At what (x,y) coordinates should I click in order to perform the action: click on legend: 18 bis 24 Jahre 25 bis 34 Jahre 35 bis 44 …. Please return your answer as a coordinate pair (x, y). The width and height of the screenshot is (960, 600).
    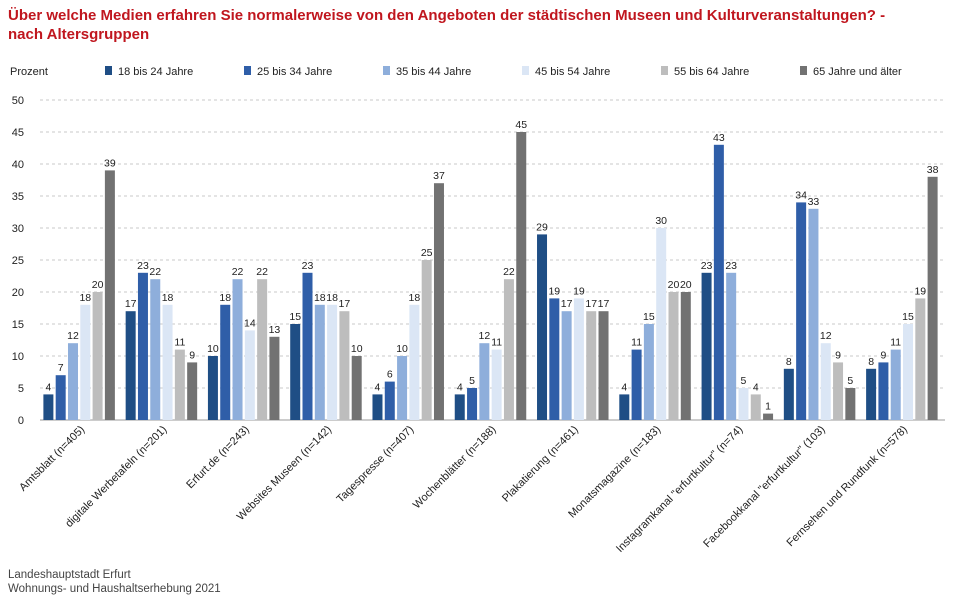
    Looking at the image, I should click on (503, 72).